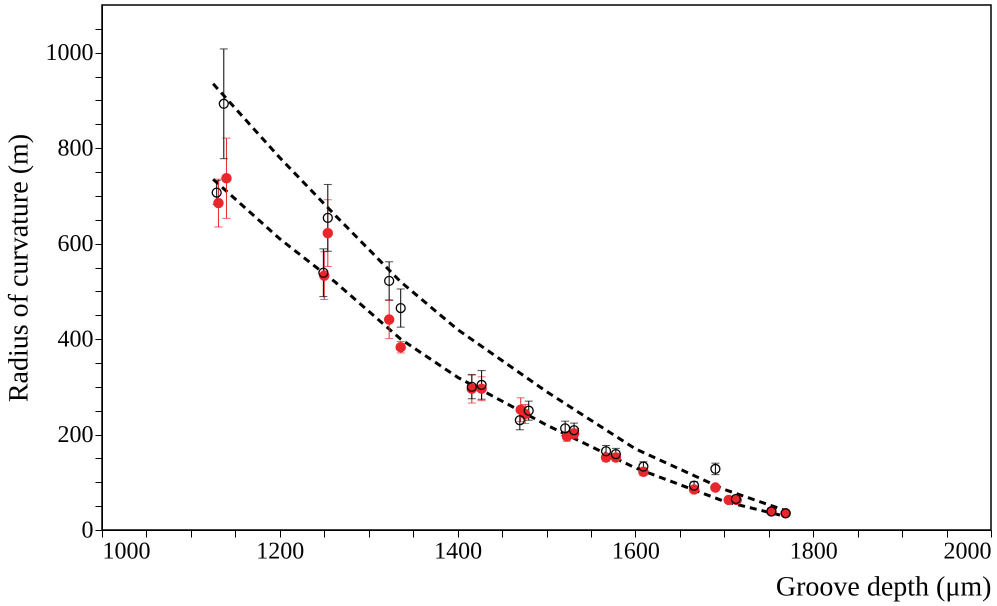 This screenshot has height=606, width=997. I want to click on x-tick-label: 1200, so click(280, 551).